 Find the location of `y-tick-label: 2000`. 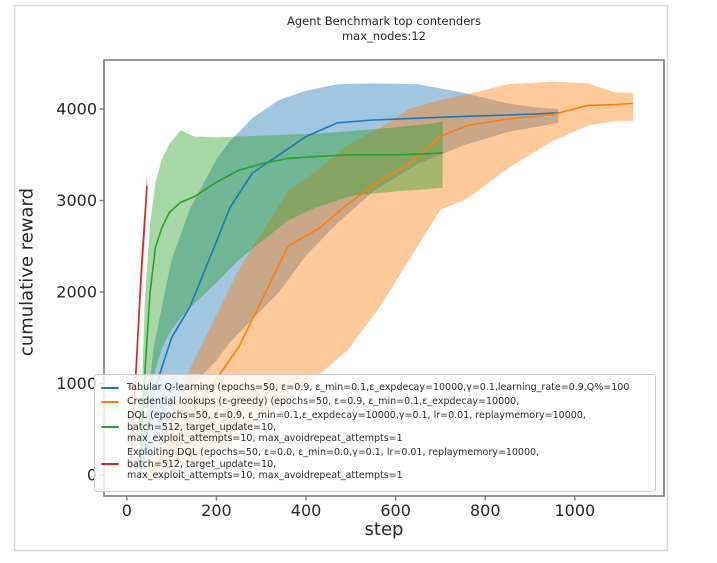

y-tick-label: 2000 is located at coordinates (76, 291).